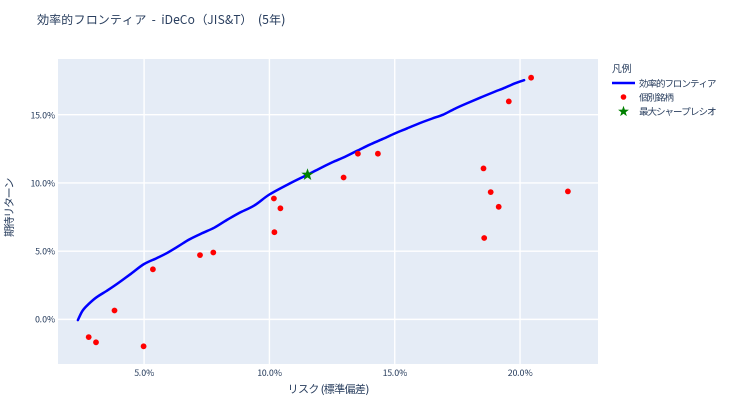 Image resolution: width=730 pixels, height=410 pixels. Describe the element at coordinates (42, 183) in the screenshot. I see `y-tick-label: 10.0%` at that location.